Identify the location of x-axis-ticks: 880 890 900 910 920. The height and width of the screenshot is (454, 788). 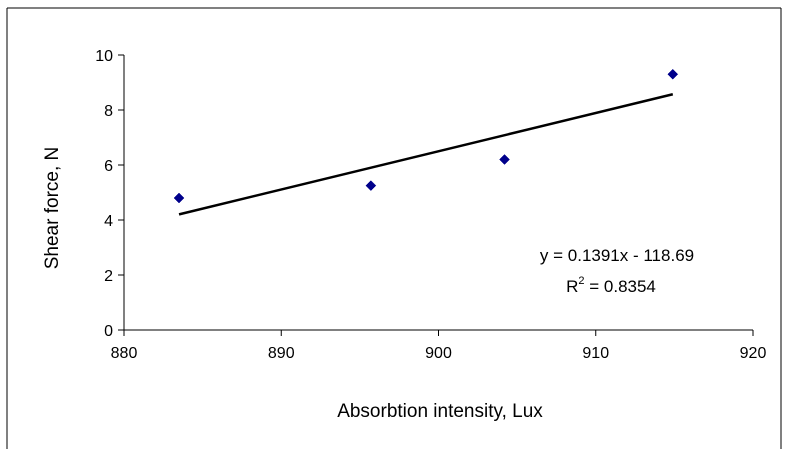
(439, 346).